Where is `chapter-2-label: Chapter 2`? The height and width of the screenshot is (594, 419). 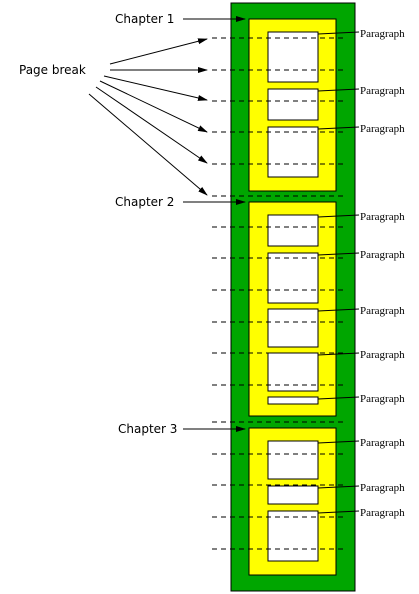
chapter-2-label: Chapter 2 is located at coordinates (144, 202).